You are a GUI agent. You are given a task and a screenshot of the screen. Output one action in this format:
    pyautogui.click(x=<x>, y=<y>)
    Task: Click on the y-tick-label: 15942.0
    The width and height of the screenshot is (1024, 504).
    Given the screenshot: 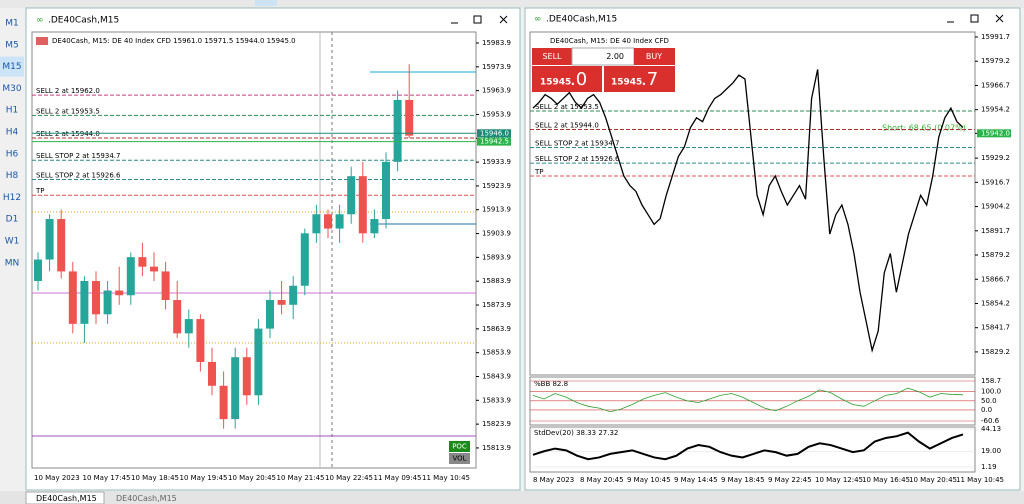 What is the action you would take?
    pyautogui.click(x=995, y=133)
    